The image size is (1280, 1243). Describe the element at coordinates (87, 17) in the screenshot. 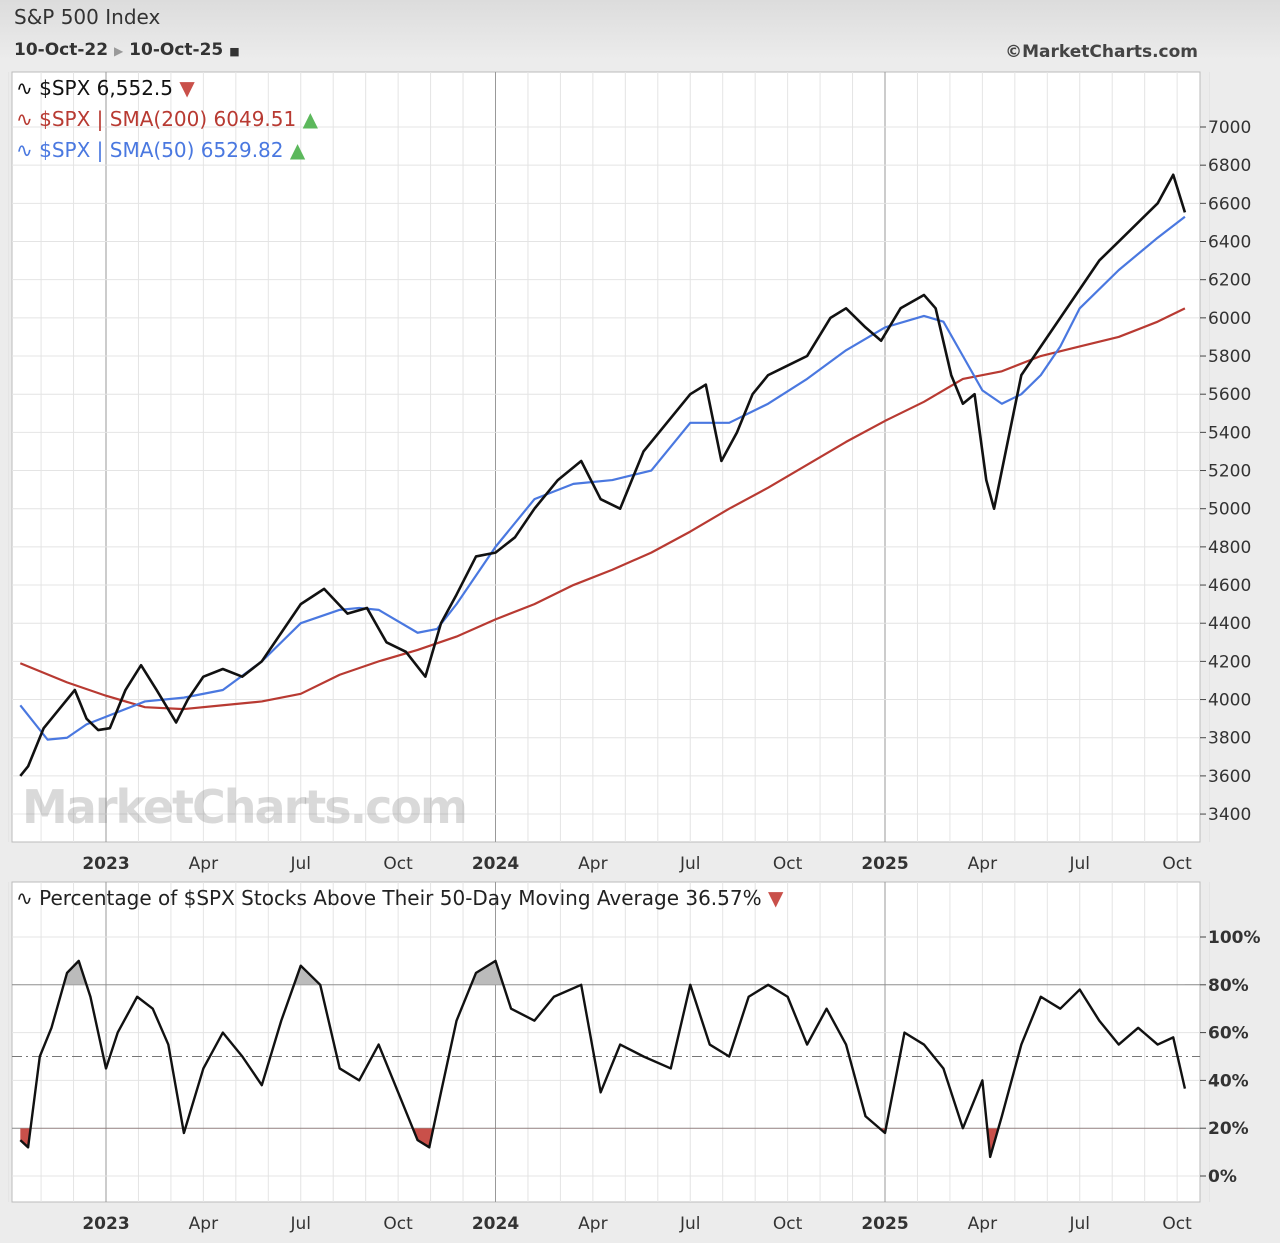

I see `chart-title: S&P 500 Index` at that location.